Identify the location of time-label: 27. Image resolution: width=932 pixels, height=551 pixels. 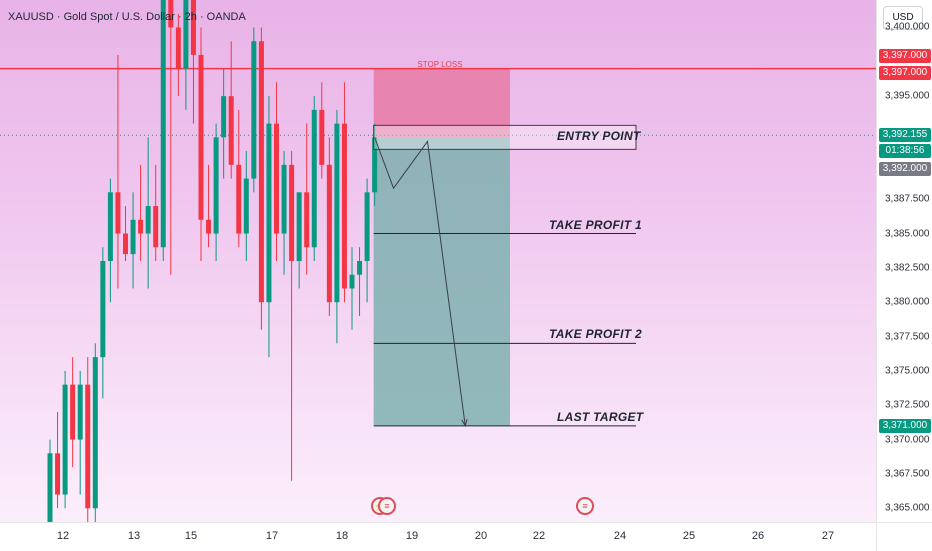
(828, 536).